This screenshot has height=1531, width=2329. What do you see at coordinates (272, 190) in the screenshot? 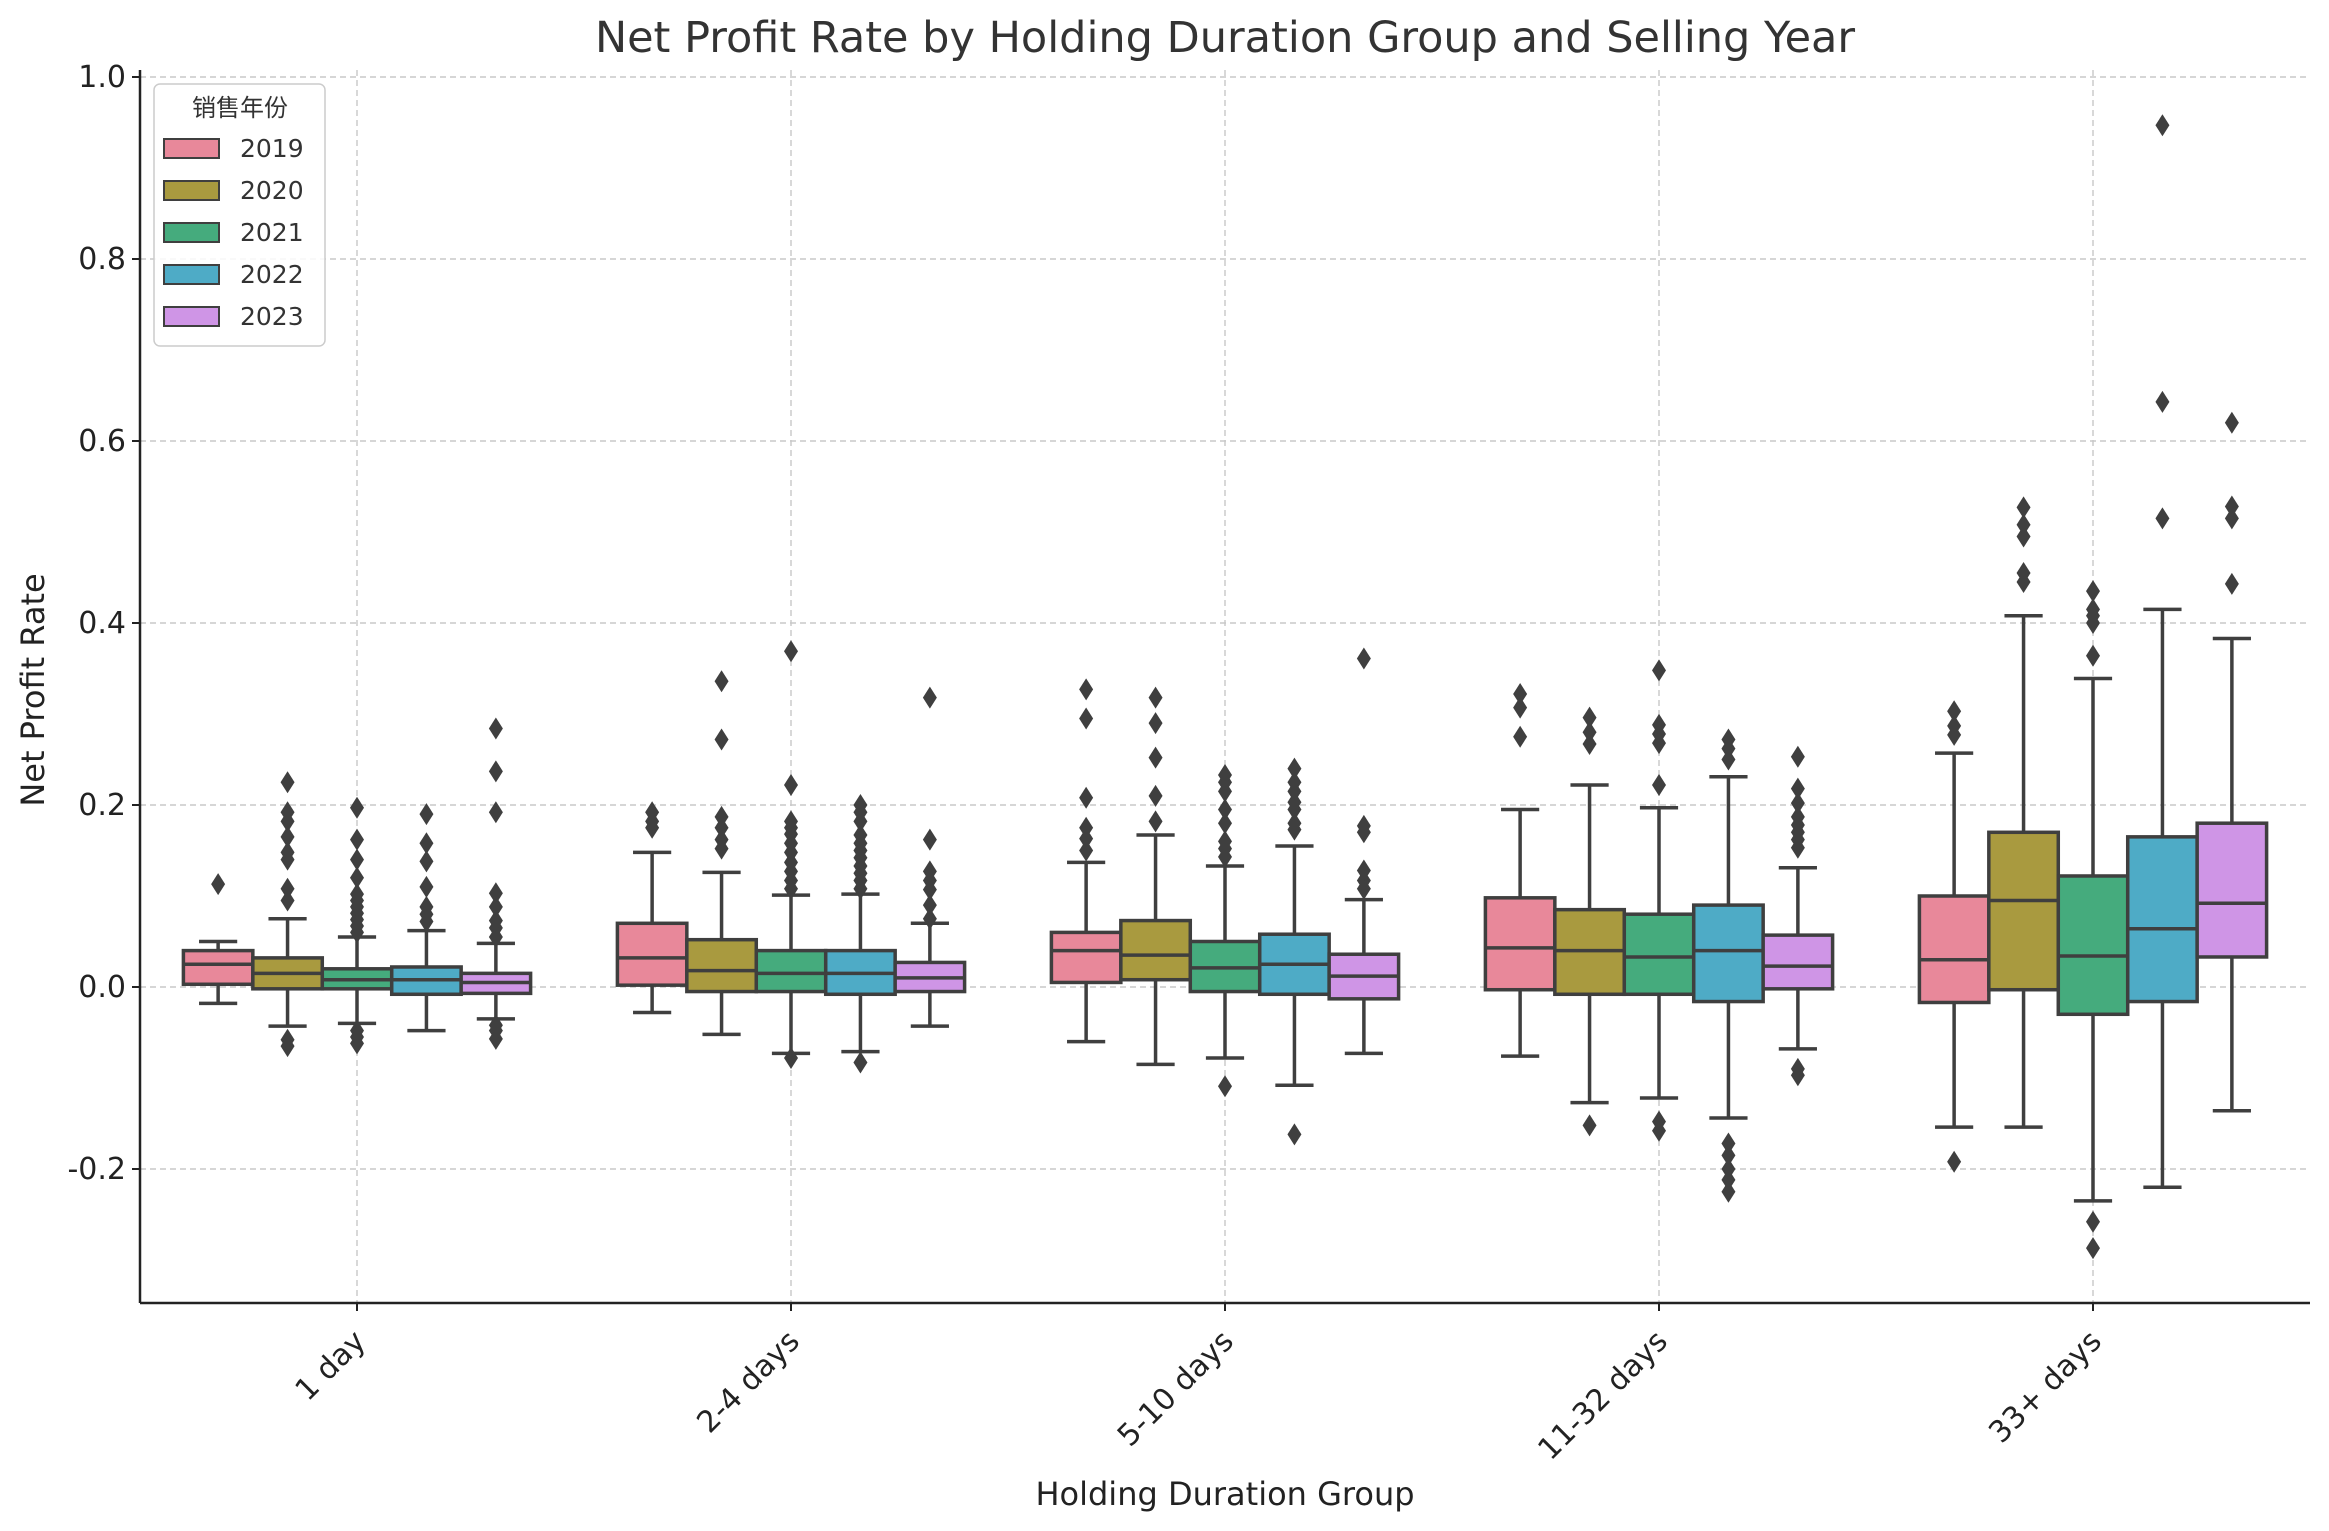
I see `legend-label-2020: 2020` at bounding box center [272, 190].